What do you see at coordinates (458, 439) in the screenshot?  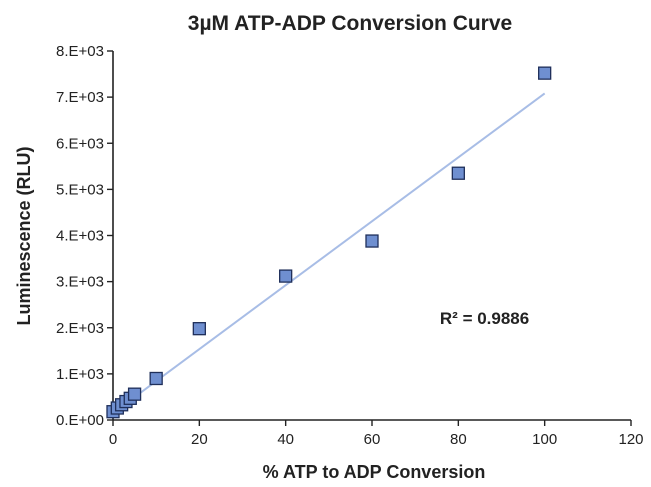 I see `x-tick-label: 80` at bounding box center [458, 439].